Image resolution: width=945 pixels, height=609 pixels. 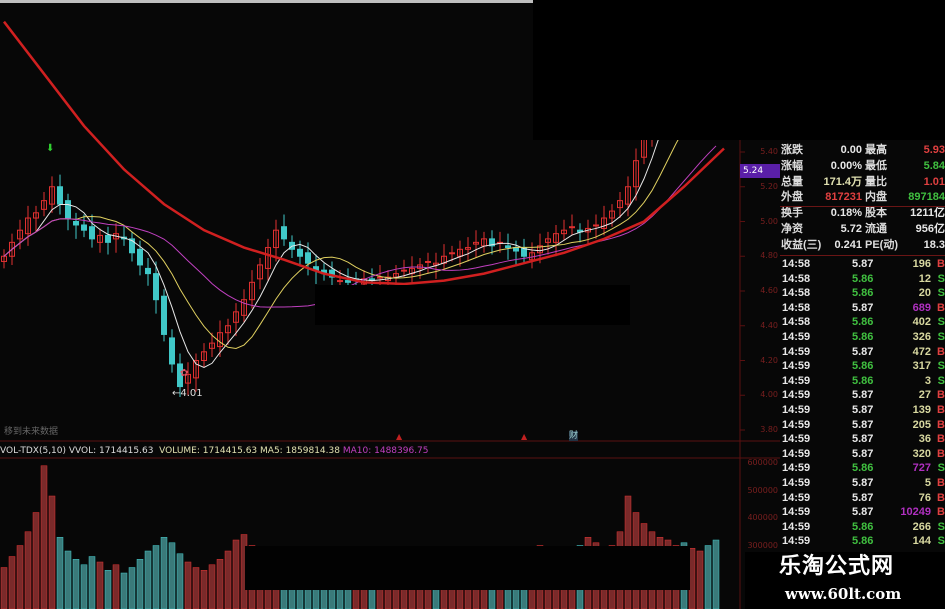 I want to click on trade-row: 14:59 5.87 10249 B, so click(x=862, y=512).